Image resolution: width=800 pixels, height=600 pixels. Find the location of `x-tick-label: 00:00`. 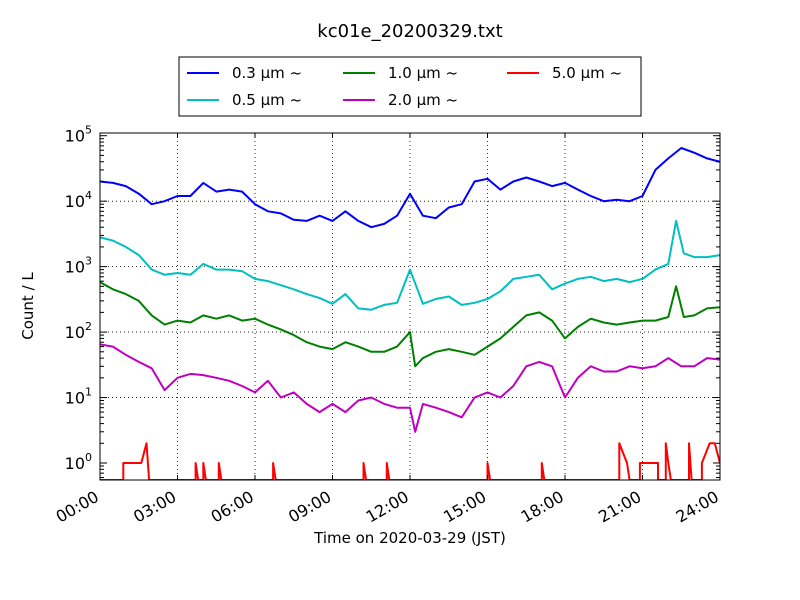

x-tick-label: 00:00 is located at coordinates (77, 507).